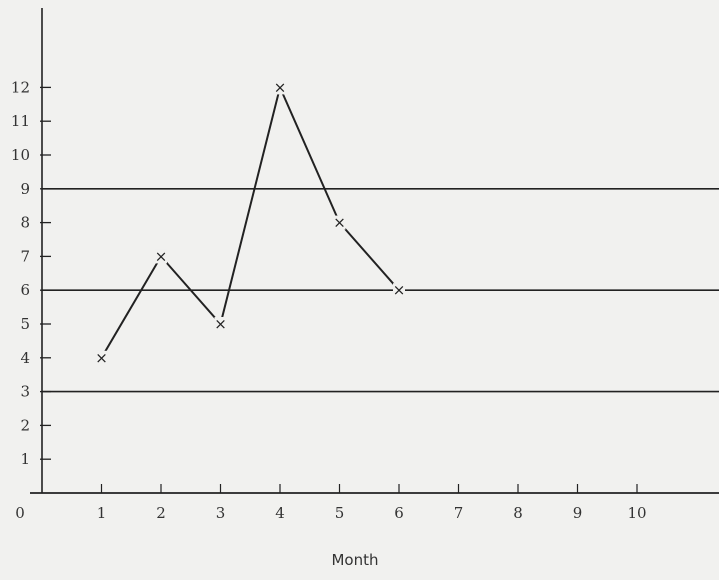  What do you see at coordinates (102, 513) in the screenshot?
I see `x-tick-label-1: 1` at bounding box center [102, 513].